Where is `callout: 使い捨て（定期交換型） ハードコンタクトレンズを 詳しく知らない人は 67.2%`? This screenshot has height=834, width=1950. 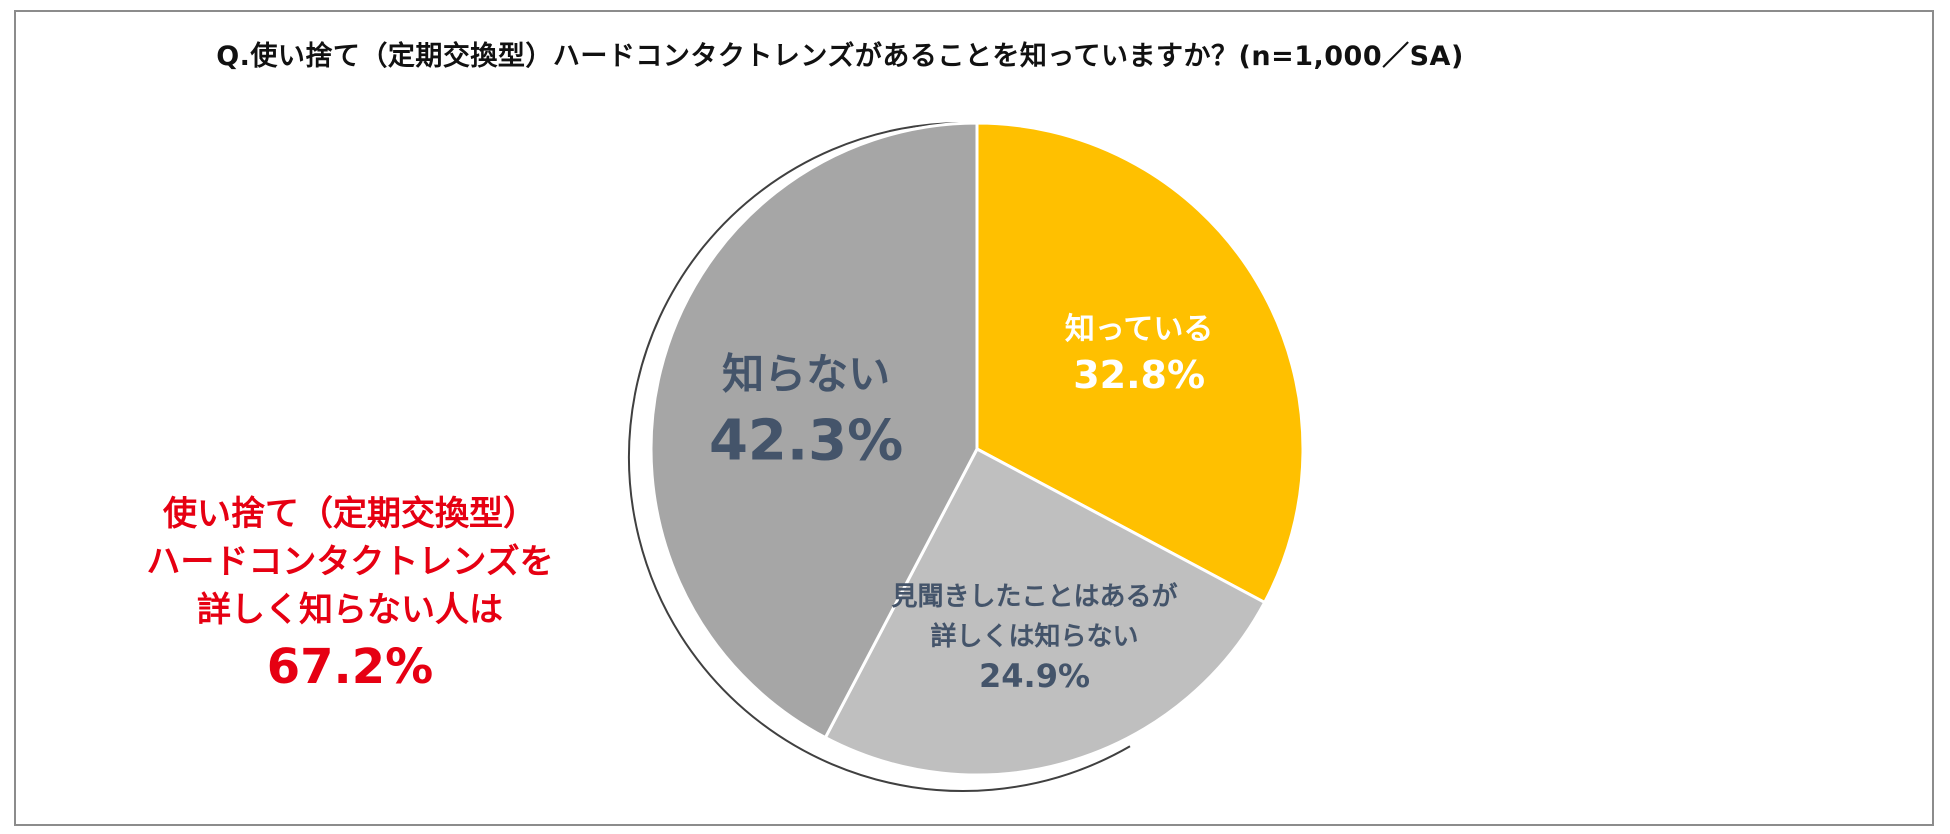
callout: 使い捨て（定期交換型） ハードコンタクトレンズを 詳しく知らない人は 67.2% is located at coordinates (350, 594).